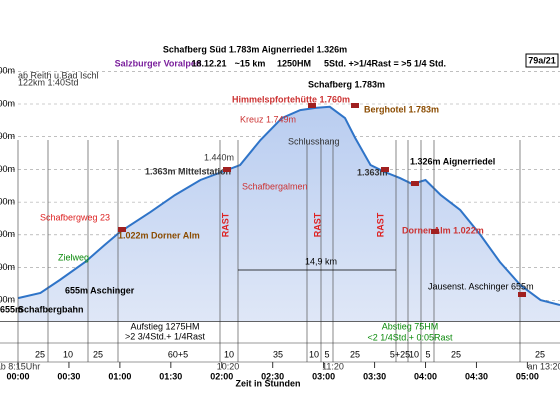  Describe the element at coordinates (178, 354) in the screenshot. I see `segment-duration: 60+5` at that location.